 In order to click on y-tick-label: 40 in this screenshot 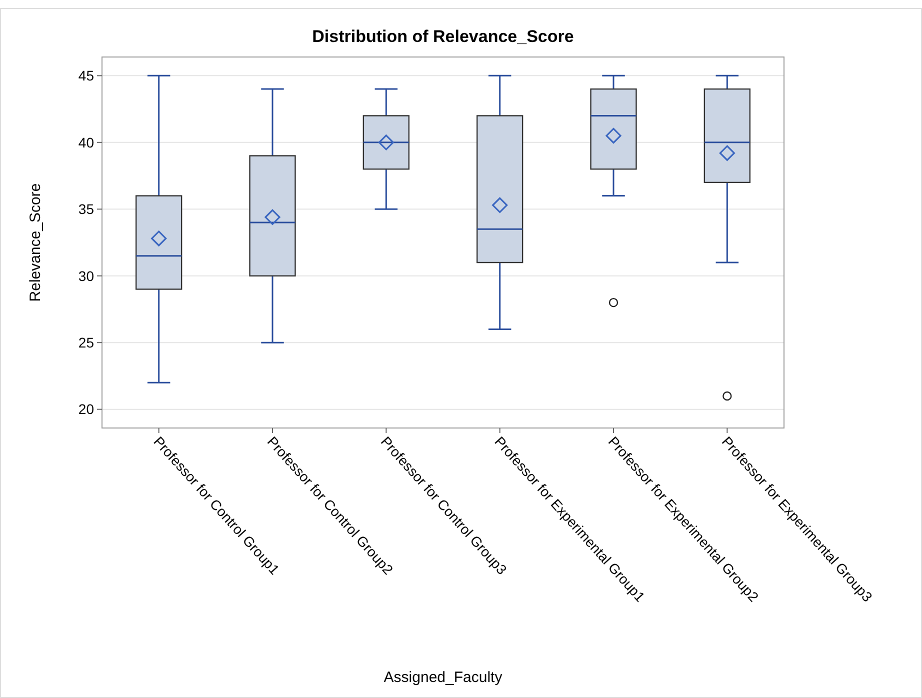, I will do `click(86, 142)`.